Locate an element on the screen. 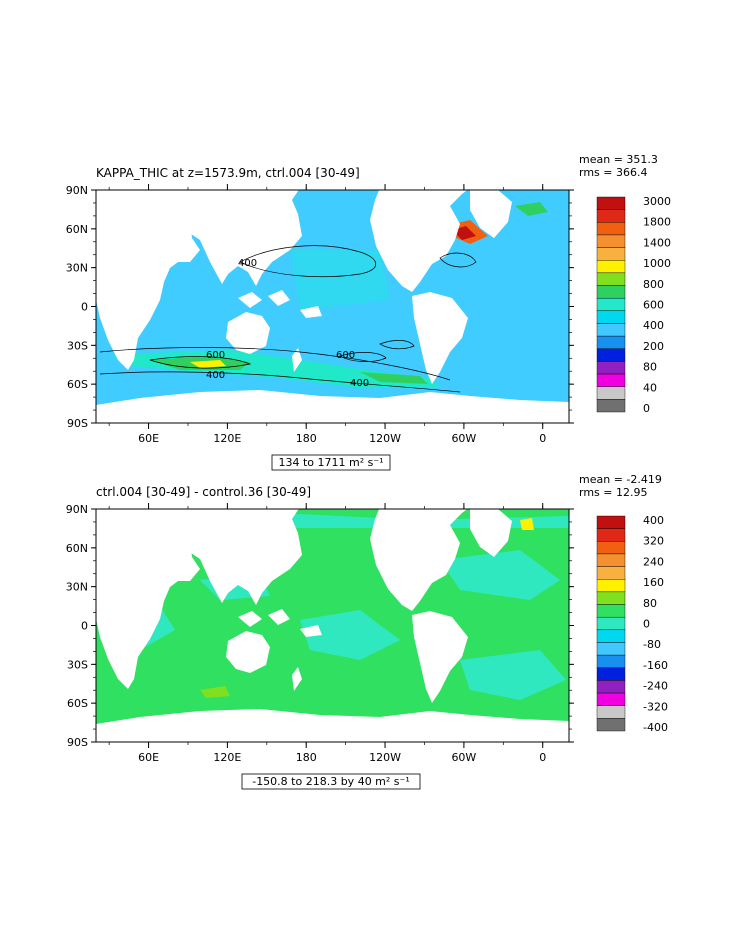 This screenshot has width=733, height=945. bottom-lat-label: 0 is located at coordinates (84, 626).